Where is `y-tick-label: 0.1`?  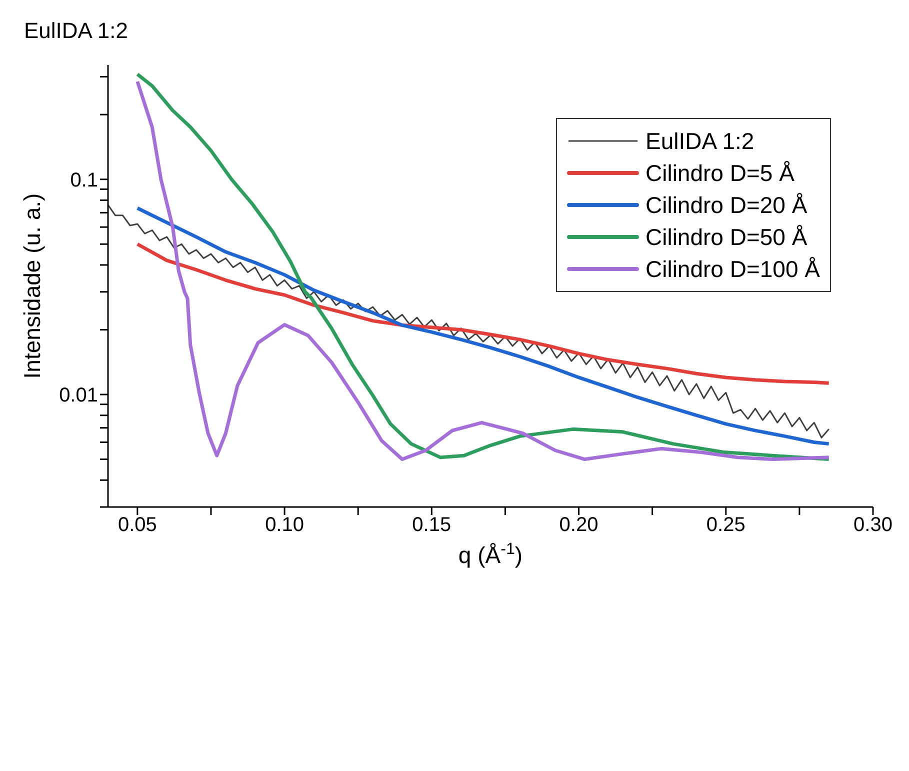
y-tick-label: 0.1 is located at coordinates (84, 180).